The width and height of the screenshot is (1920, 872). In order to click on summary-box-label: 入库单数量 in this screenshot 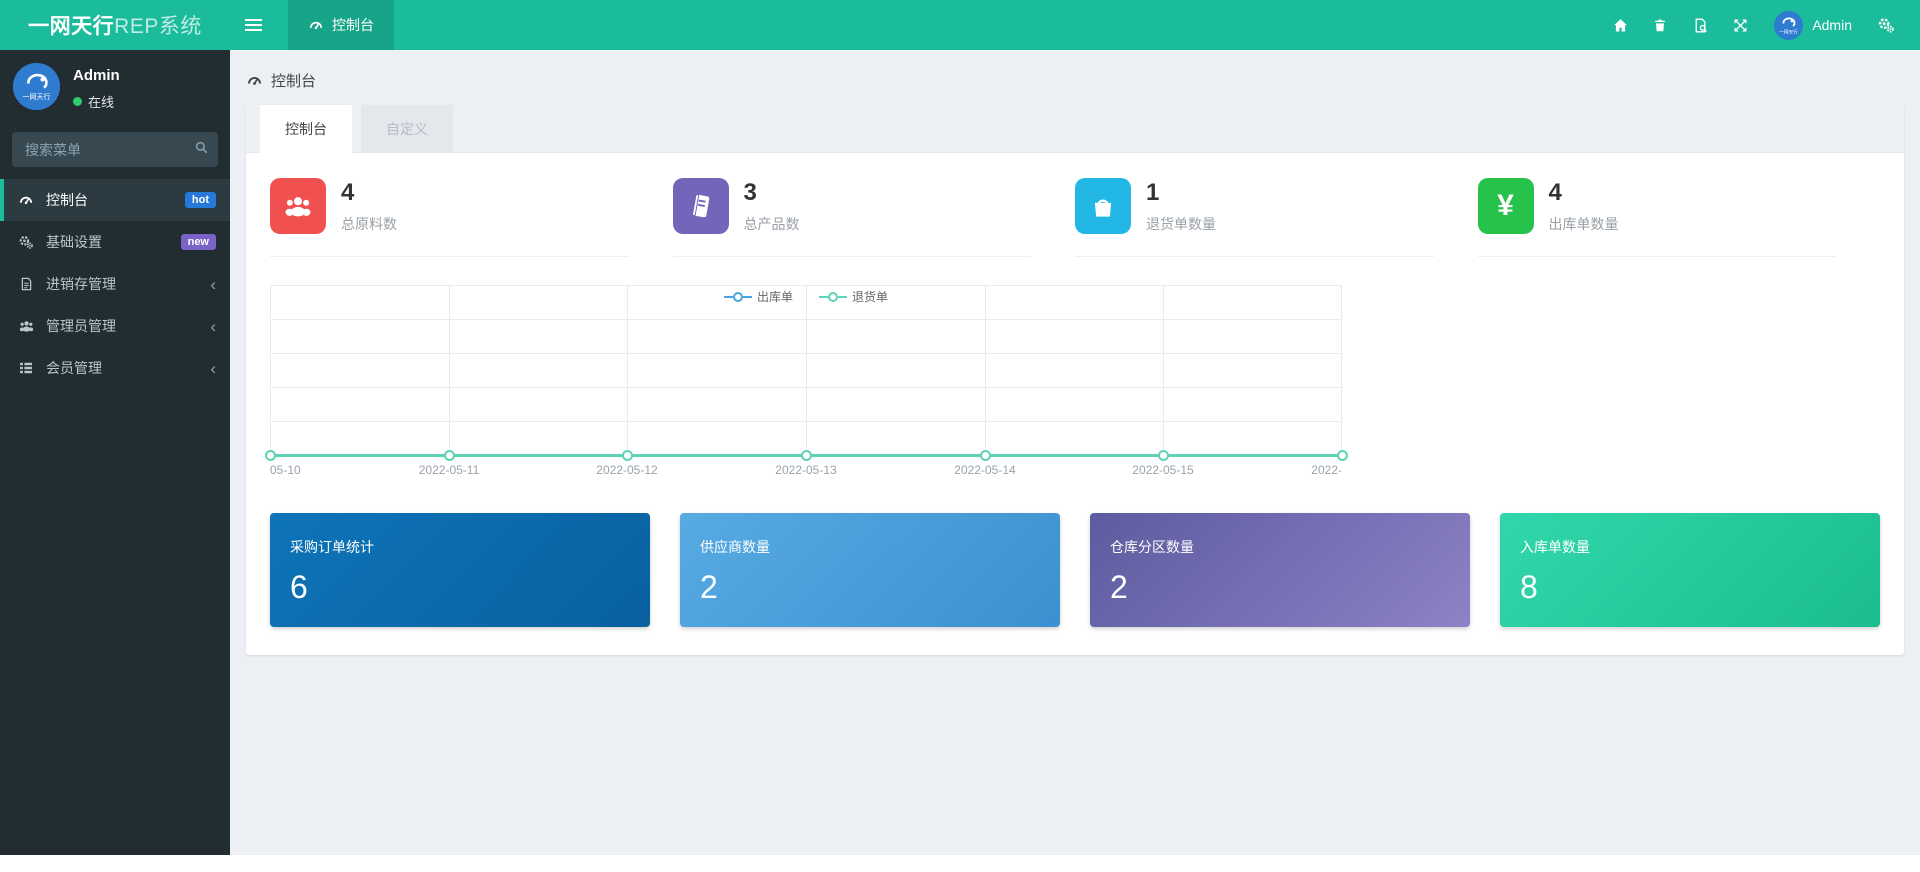, I will do `click(1555, 547)`.